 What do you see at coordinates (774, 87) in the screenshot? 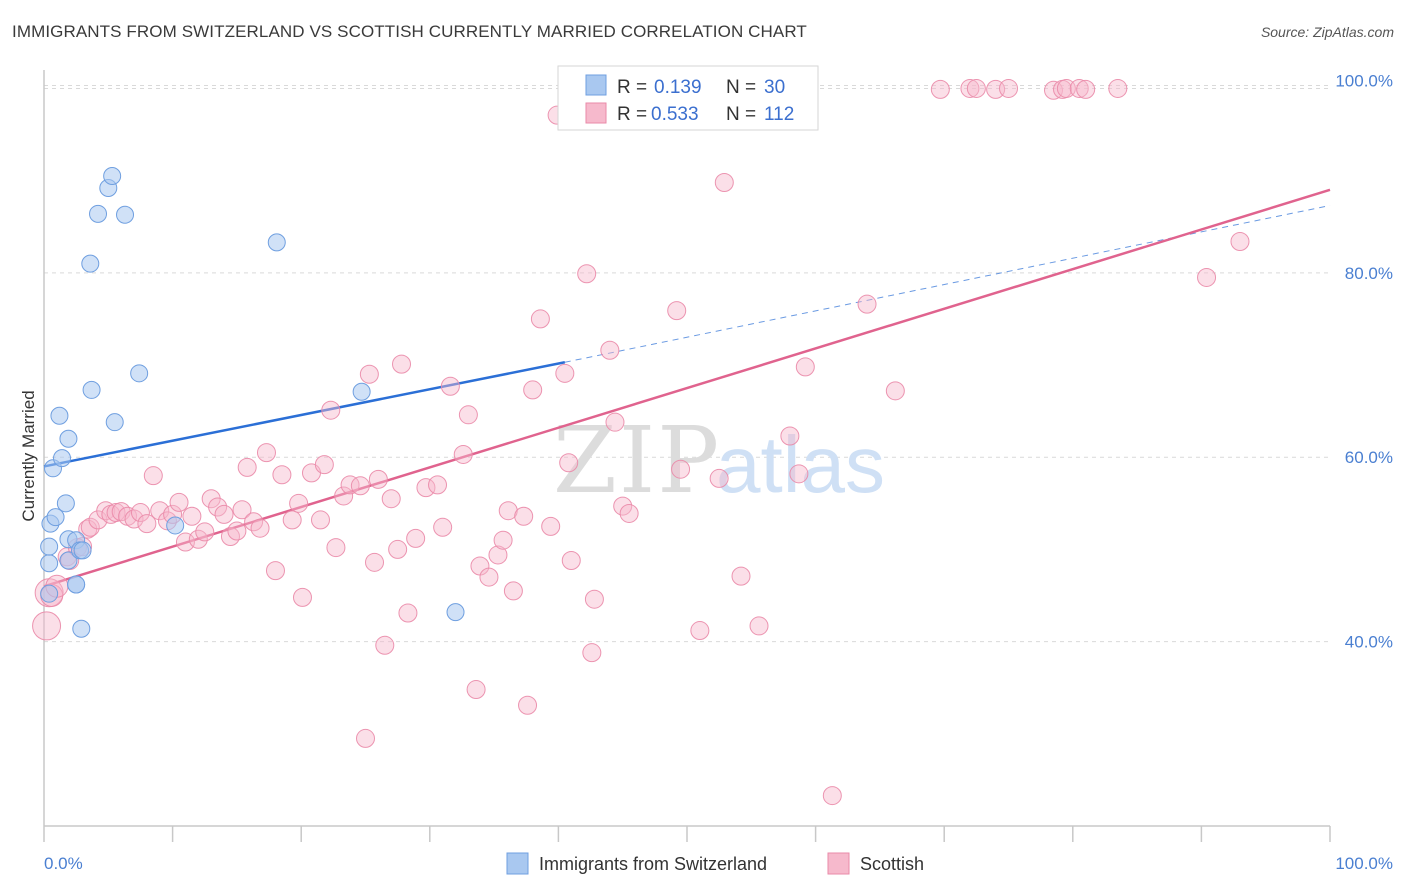
I see `stats-legend-n-value-1: 30` at bounding box center [774, 87].